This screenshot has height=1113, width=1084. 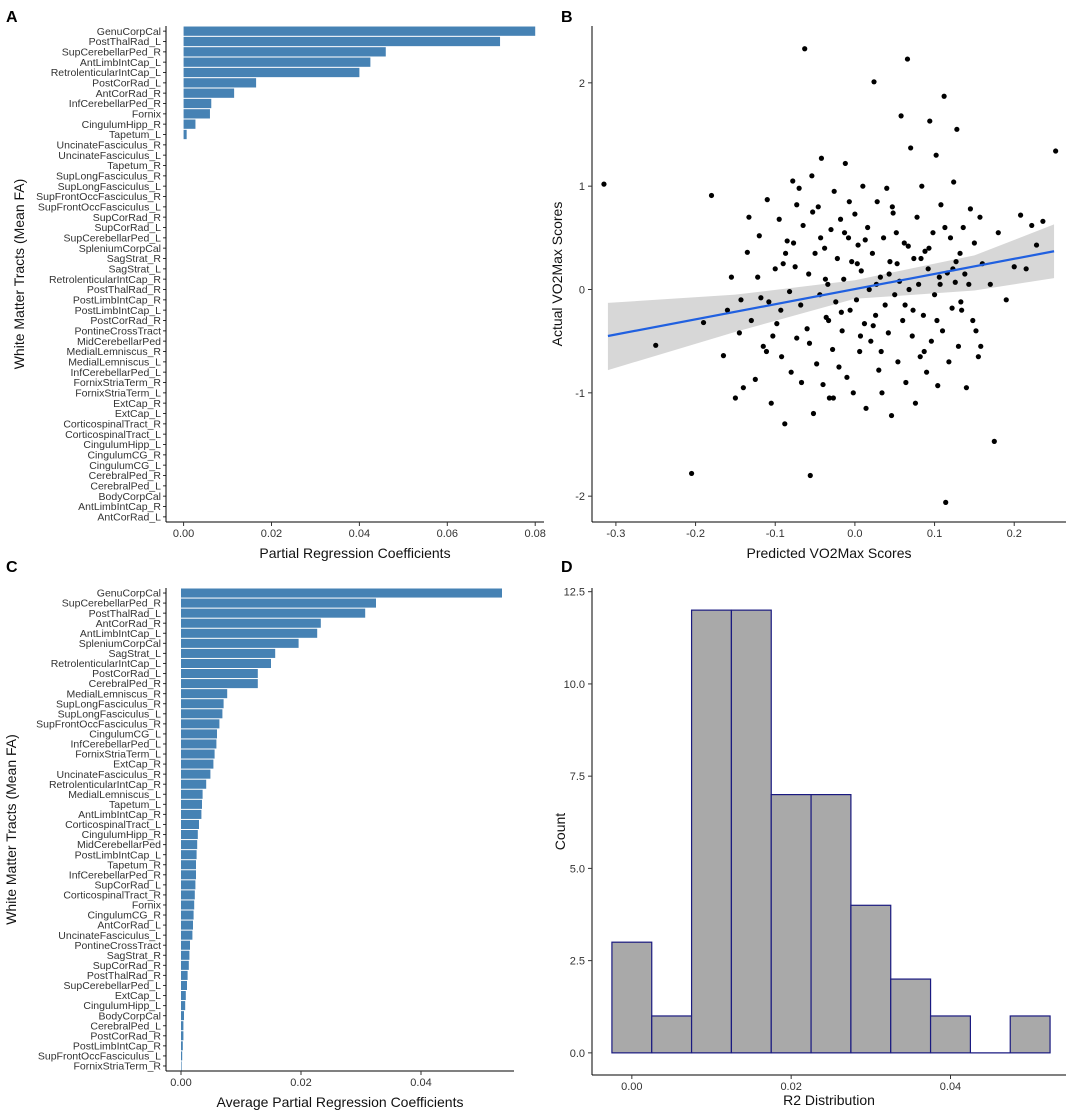 I want to click on category-label: PontineCrossTract, so click(x=117, y=331).